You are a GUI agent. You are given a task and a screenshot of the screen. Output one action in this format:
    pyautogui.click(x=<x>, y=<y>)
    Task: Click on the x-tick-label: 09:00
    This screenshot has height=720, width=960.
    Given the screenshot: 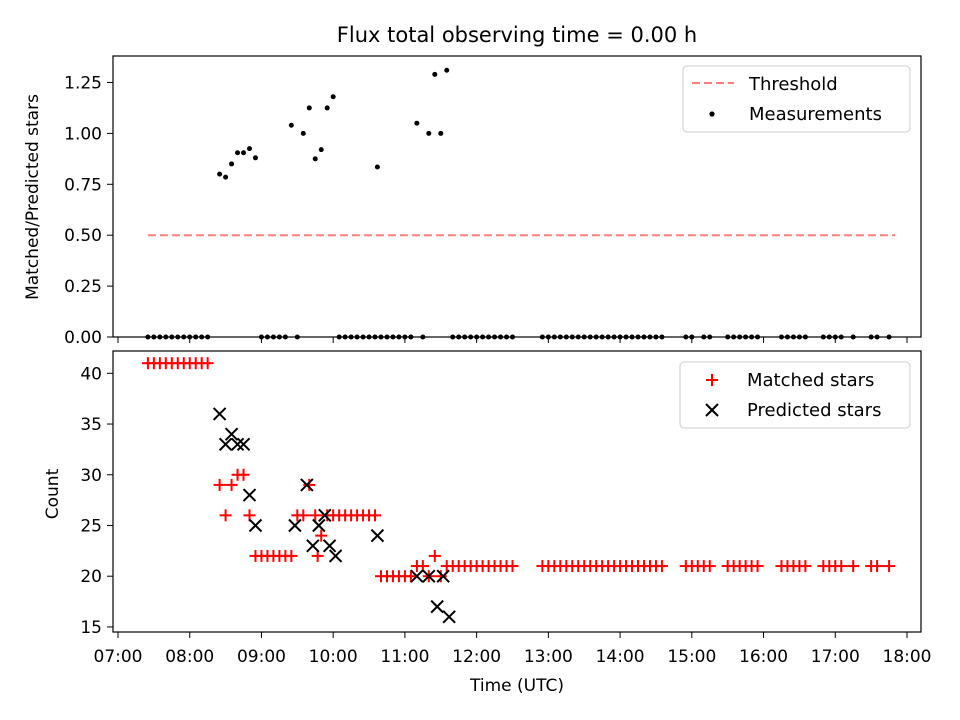 What is the action you would take?
    pyautogui.click(x=261, y=657)
    